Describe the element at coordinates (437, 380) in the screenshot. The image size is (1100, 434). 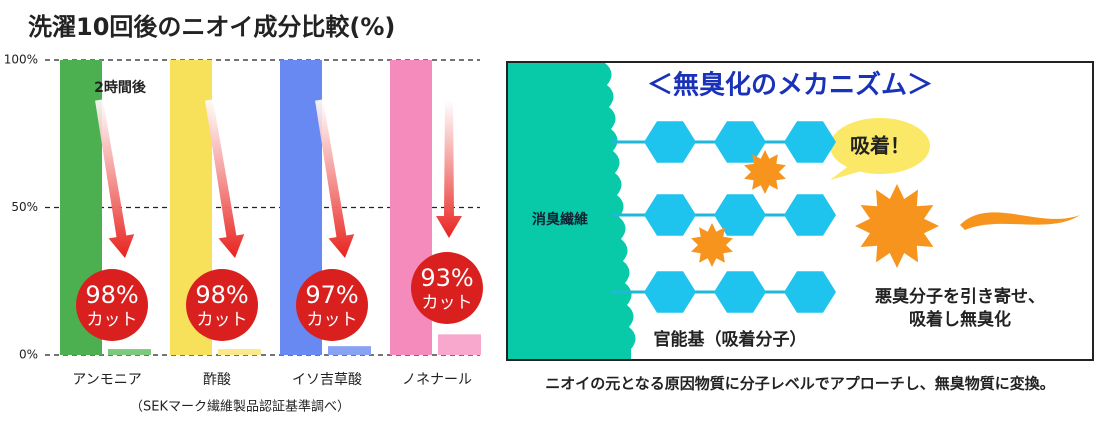
I see `x-tick-label: ノネナール` at that location.